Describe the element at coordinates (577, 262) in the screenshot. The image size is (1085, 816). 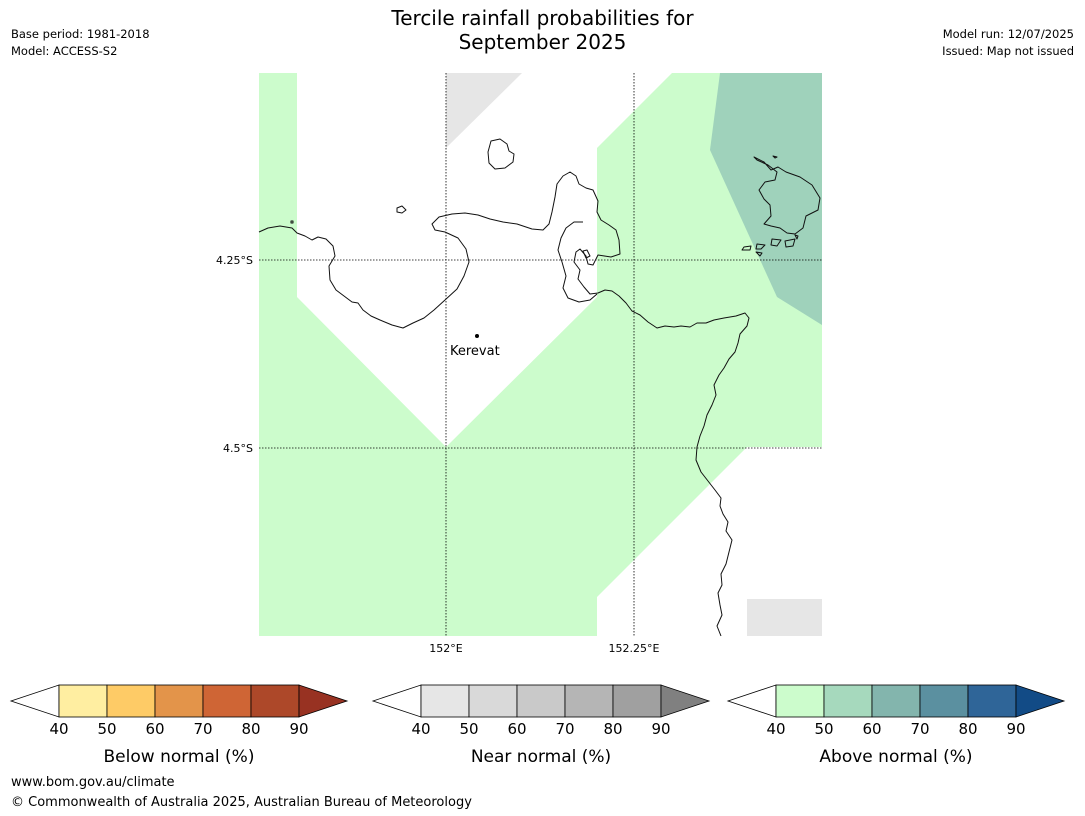
I see `coastline-rabaul-peninsula` at that location.